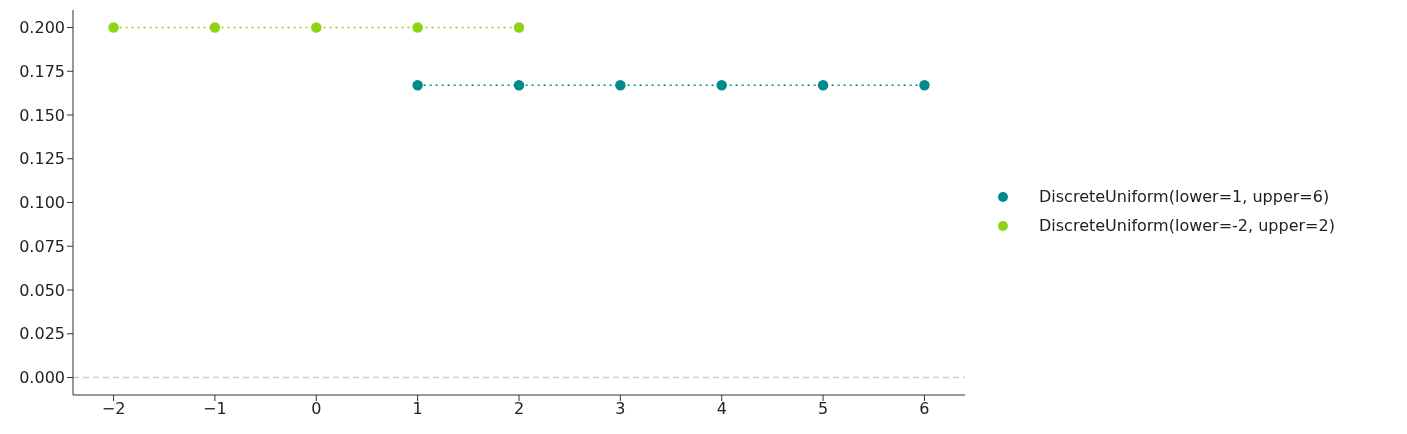 This screenshot has width=1407, height=434. Describe the element at coordinates (215, 409) in the screenshot. I see `x-tick-label: −1` at that location.